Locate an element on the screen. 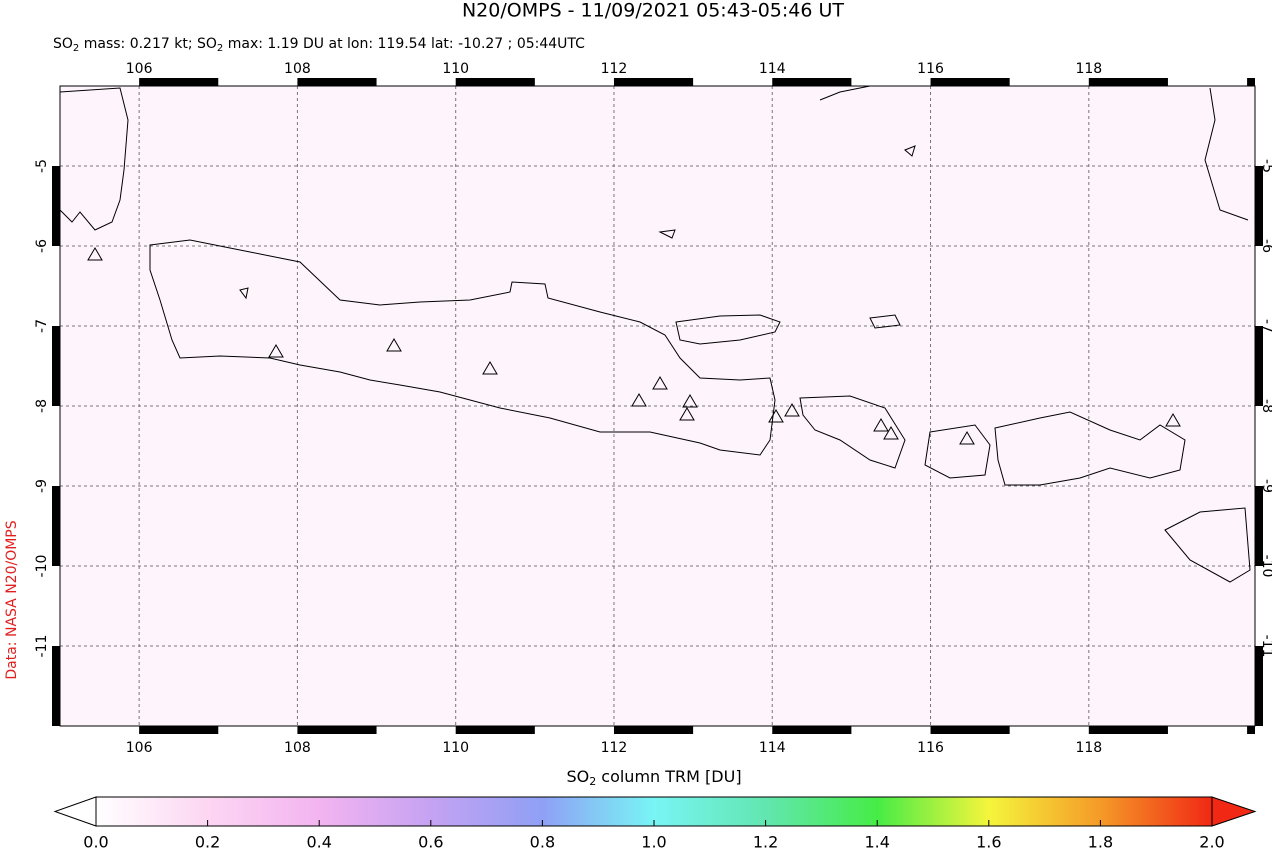 The height and width of the screenshot is (853, 1272). colorbar-tick-label: 1.8 is located at coordinates (1100, 842).